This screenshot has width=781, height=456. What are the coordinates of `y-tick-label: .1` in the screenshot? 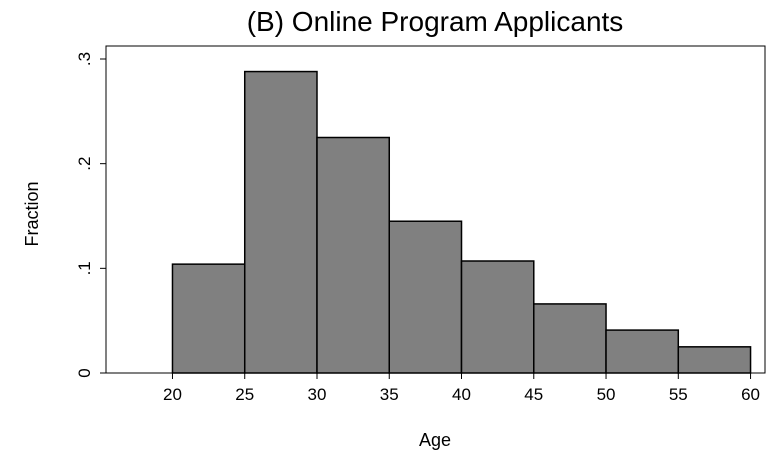 It's located at (84, 268).